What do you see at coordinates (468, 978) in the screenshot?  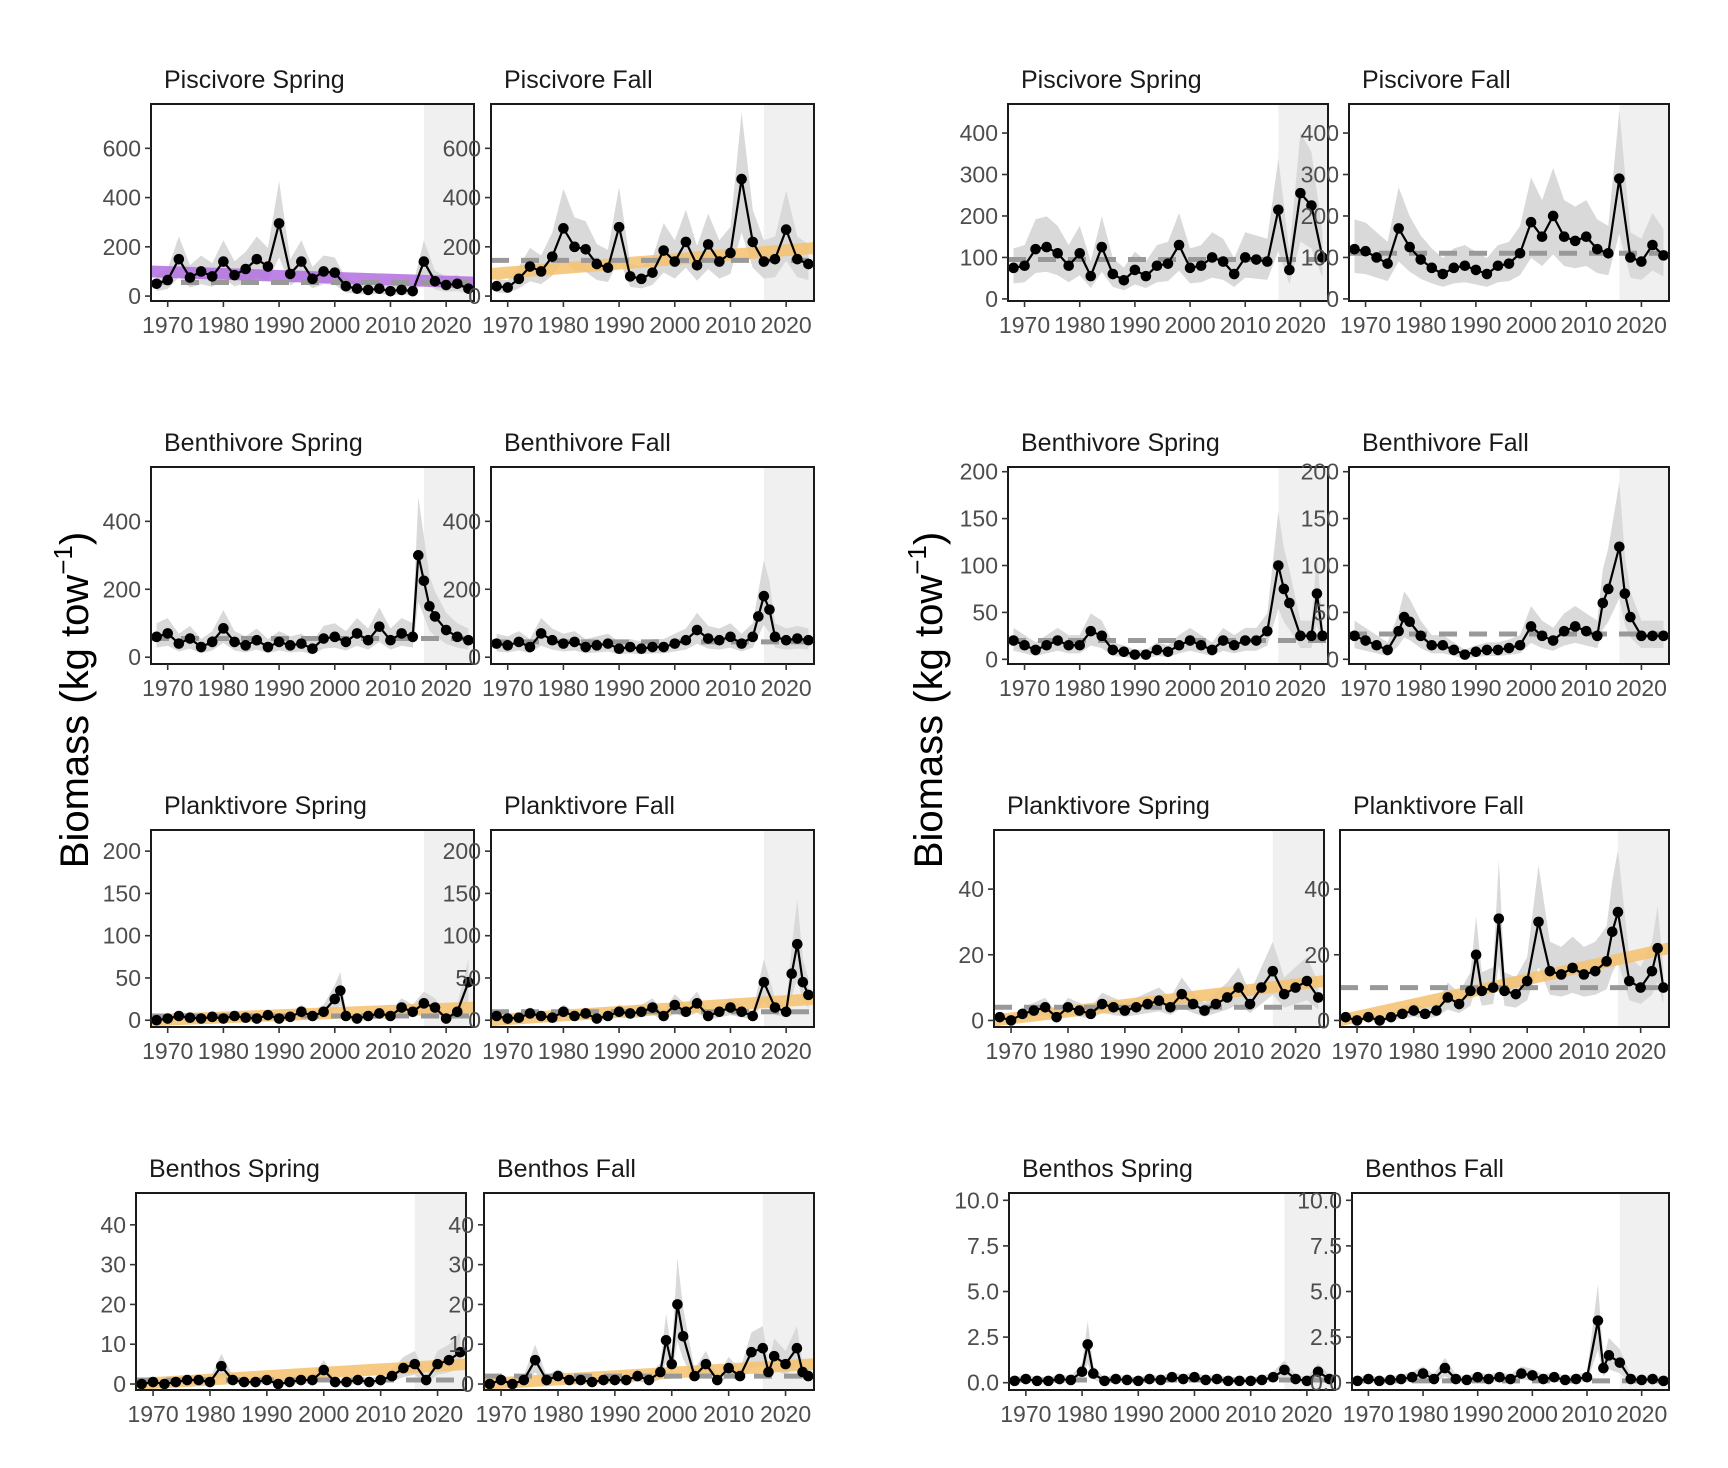 I see `y-tick-label: 50` at bounding box center [468, 978].